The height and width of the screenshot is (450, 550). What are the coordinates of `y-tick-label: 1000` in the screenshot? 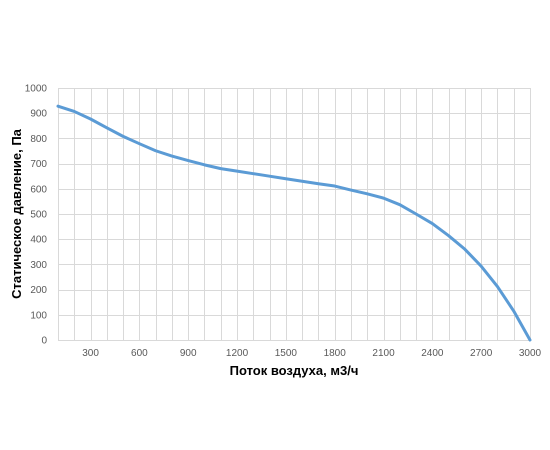 It's located at (36, 89).